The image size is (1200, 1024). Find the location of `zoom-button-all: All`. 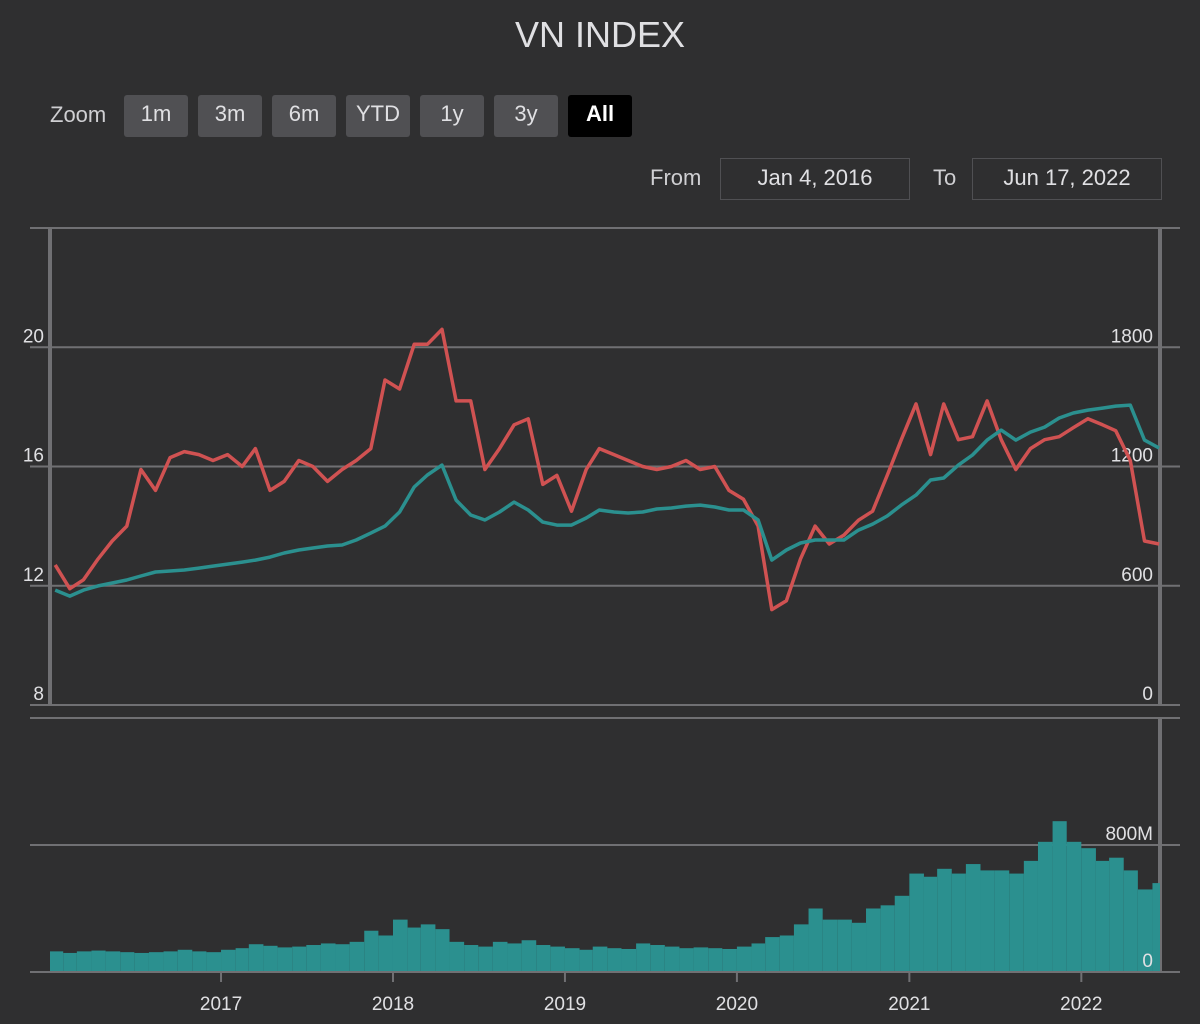

zoom-button-all: All is located at coordinates (600, 116).